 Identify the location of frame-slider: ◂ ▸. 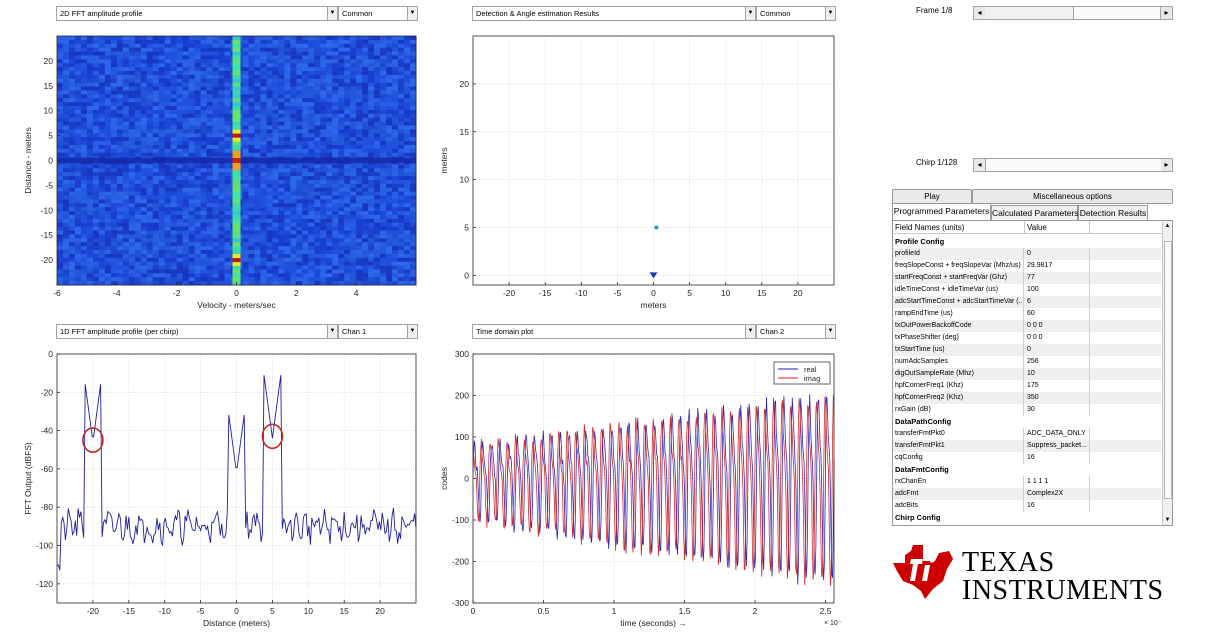
(1073, 13).